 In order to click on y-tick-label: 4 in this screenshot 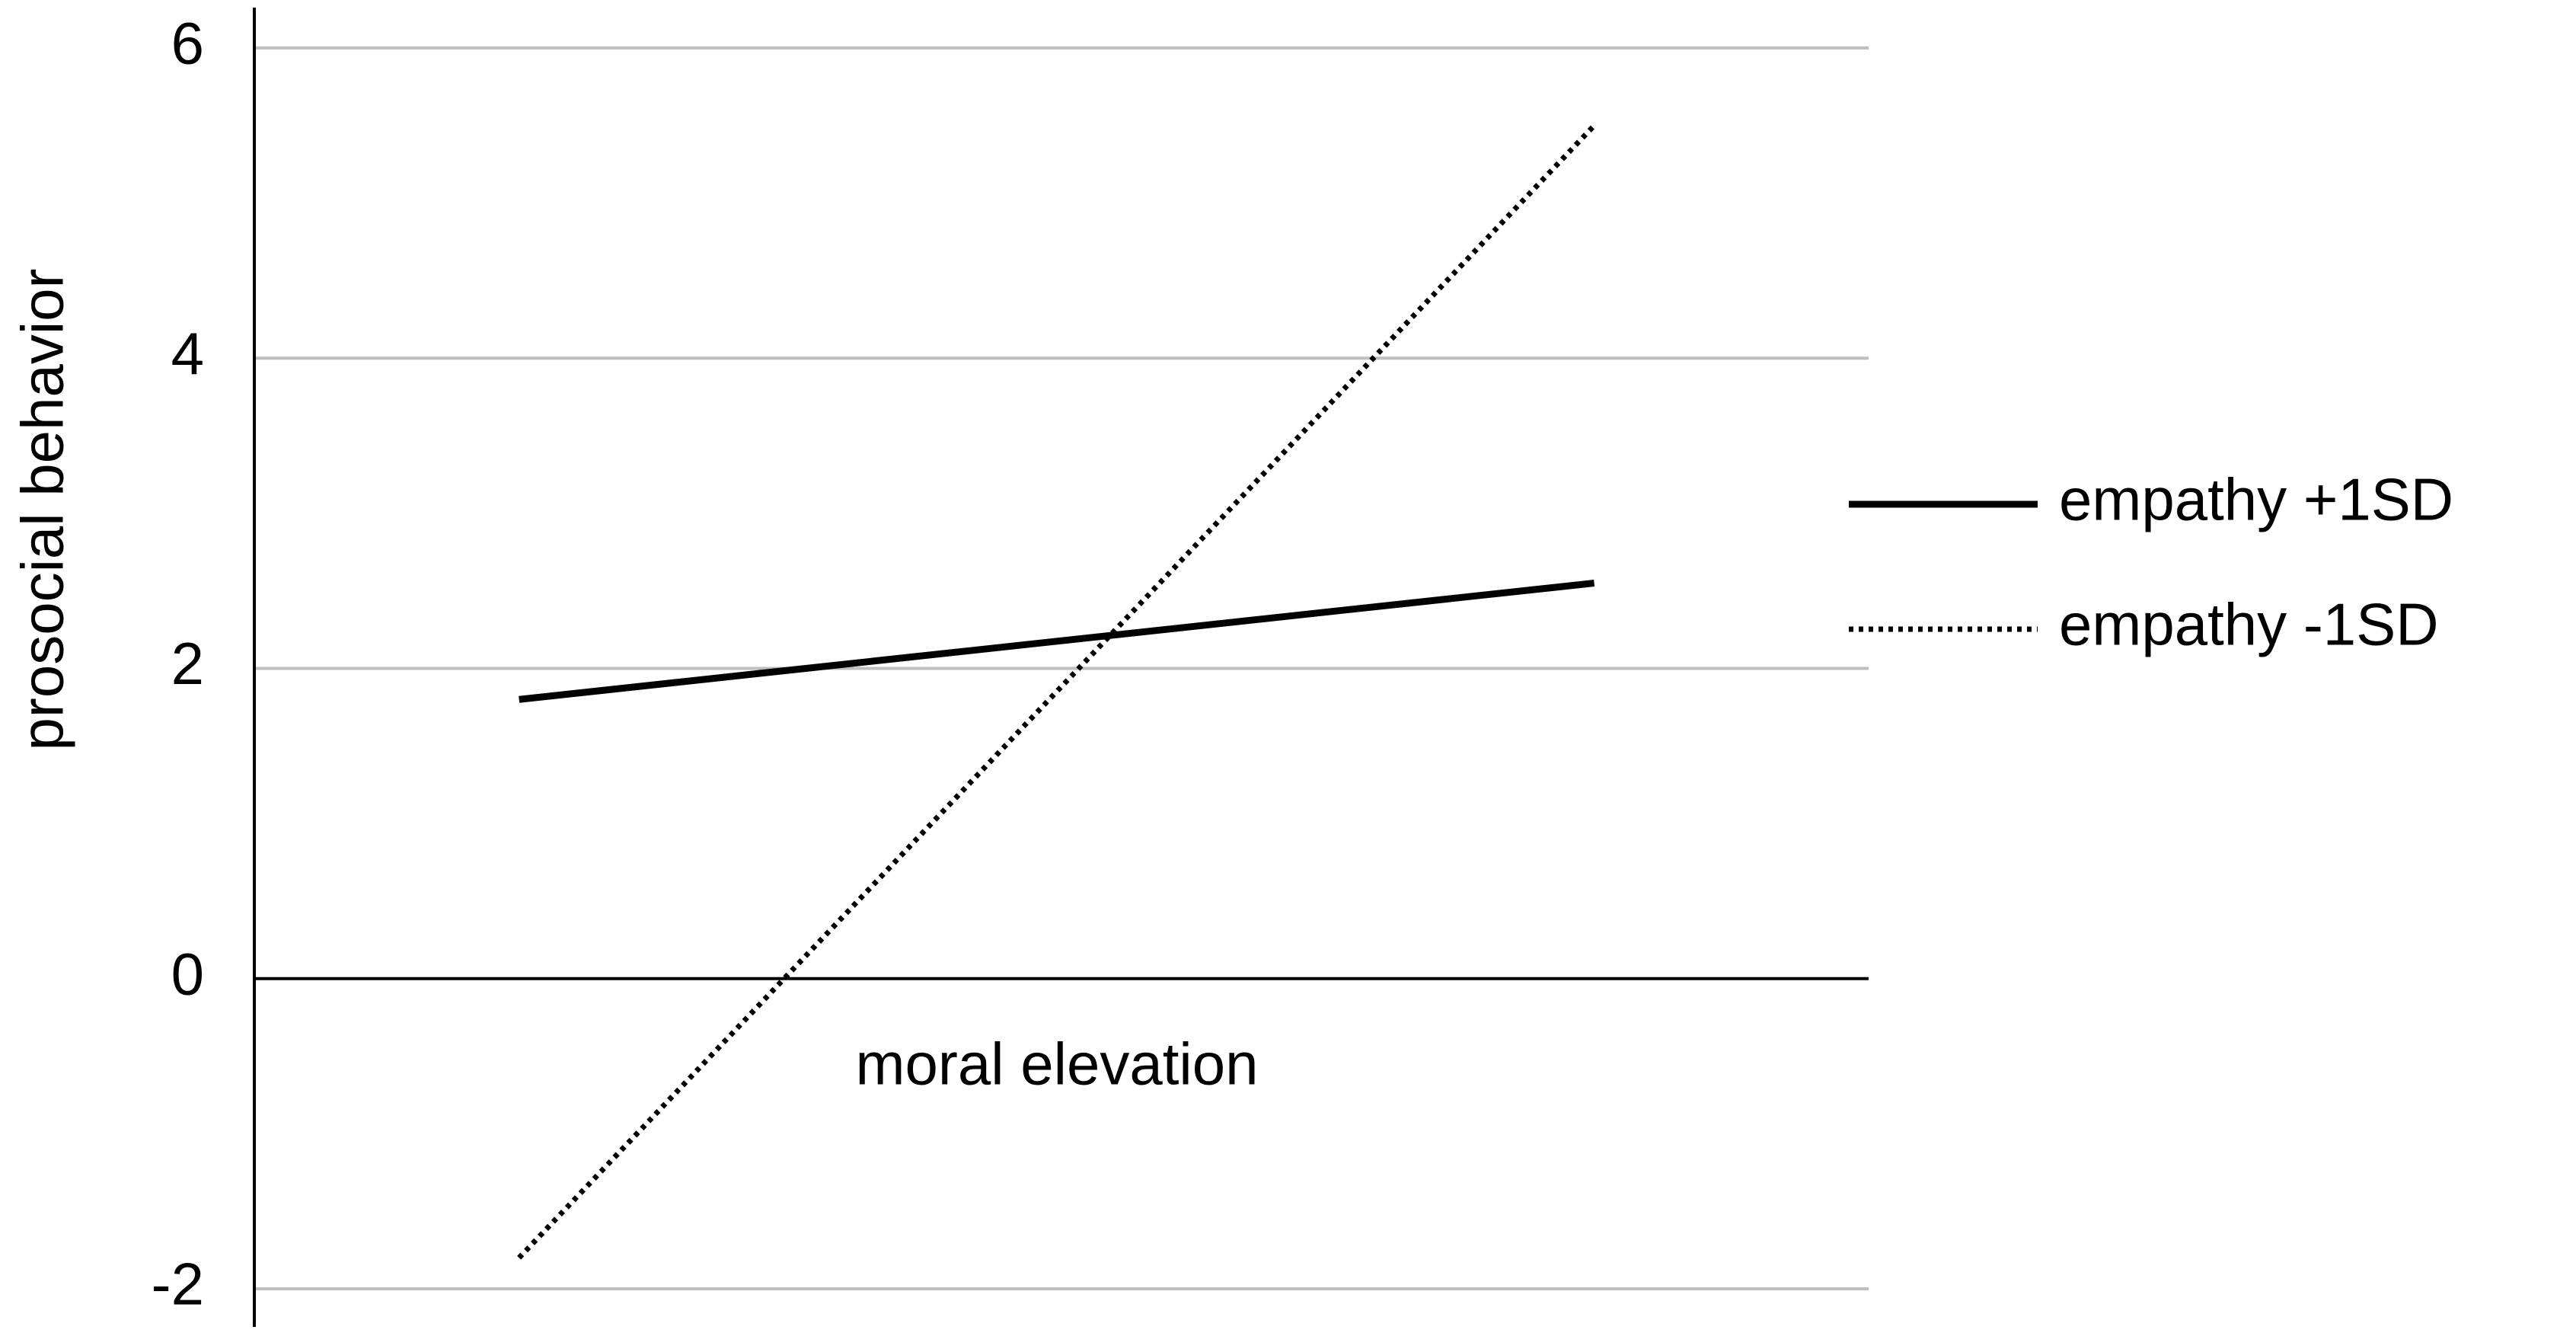, I will do `click(187, 353)`.